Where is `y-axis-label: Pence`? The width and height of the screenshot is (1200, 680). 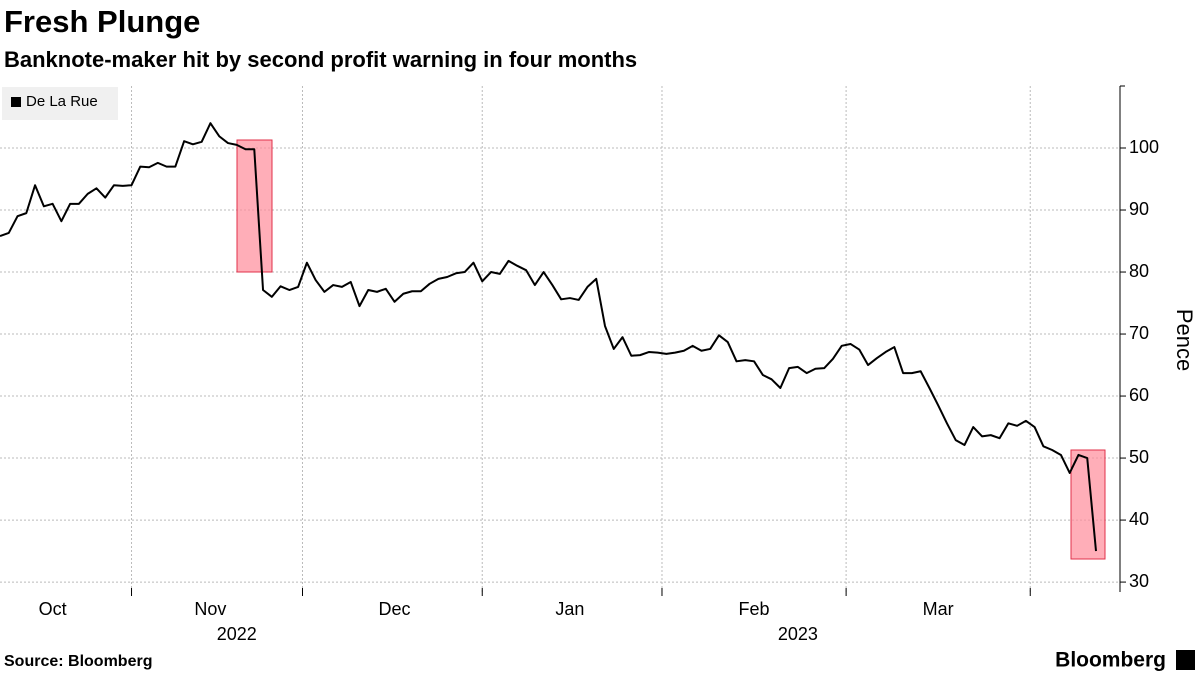
y-axis-label: Pence is located at coordinates (1184, 340).